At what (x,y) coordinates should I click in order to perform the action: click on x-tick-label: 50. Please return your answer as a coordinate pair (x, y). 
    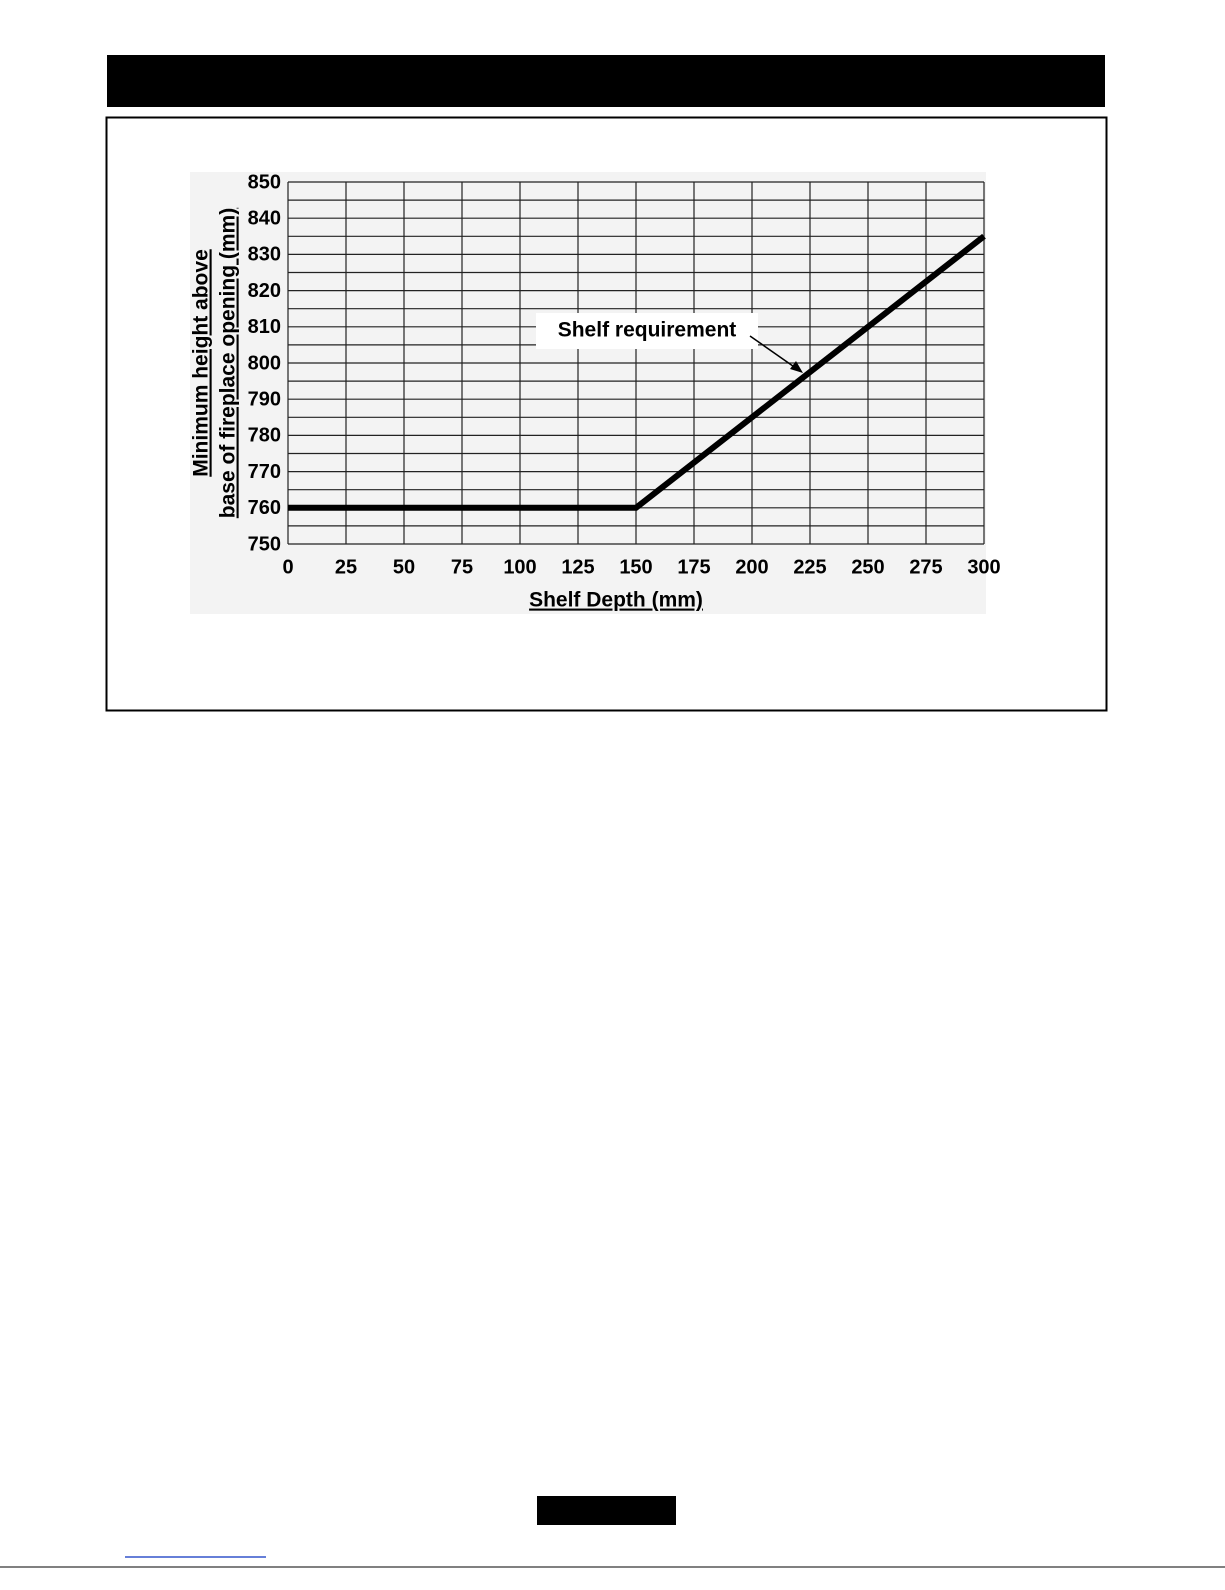
    Looking at the image, I should click on (404, 567).